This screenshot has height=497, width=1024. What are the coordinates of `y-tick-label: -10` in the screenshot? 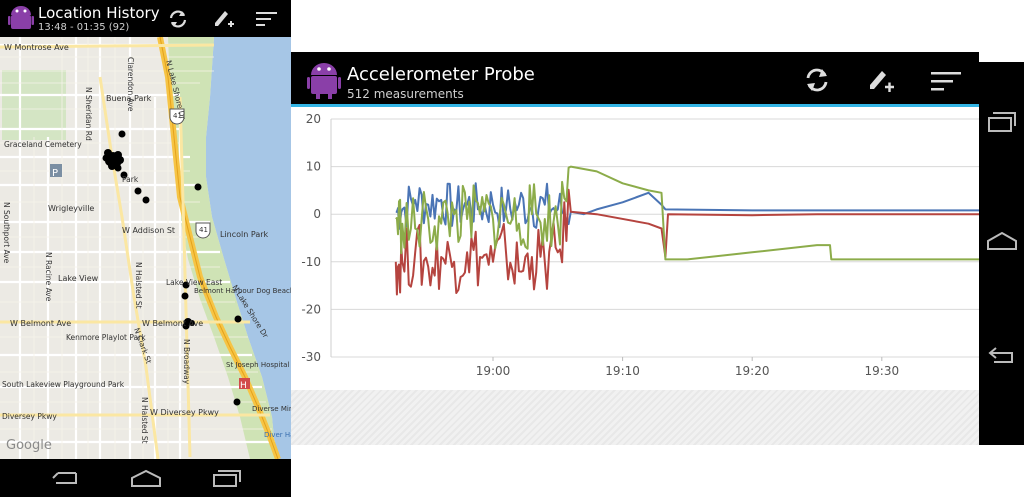 It's located at (311, 262).